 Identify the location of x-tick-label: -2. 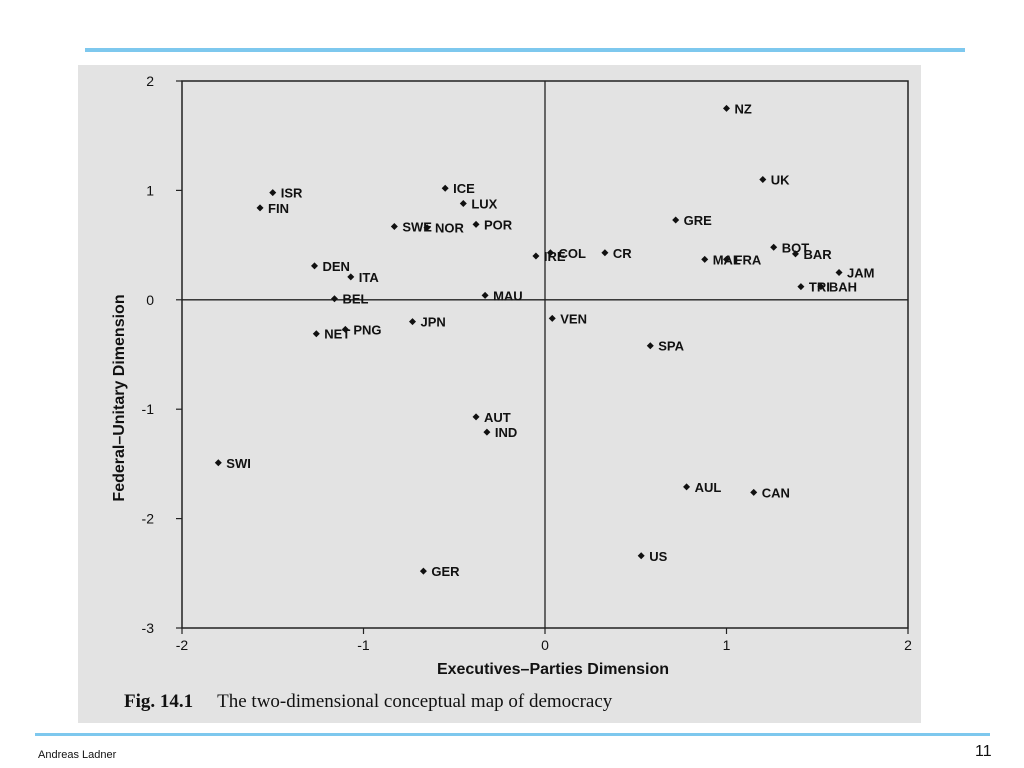
(182, 645).